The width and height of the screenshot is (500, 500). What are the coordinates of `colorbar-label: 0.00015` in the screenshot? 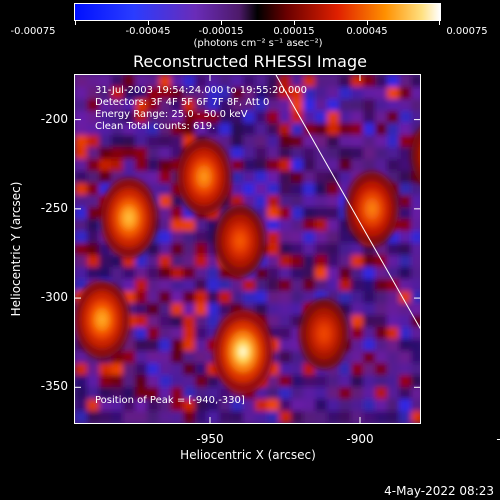 It's located at (294, 31).